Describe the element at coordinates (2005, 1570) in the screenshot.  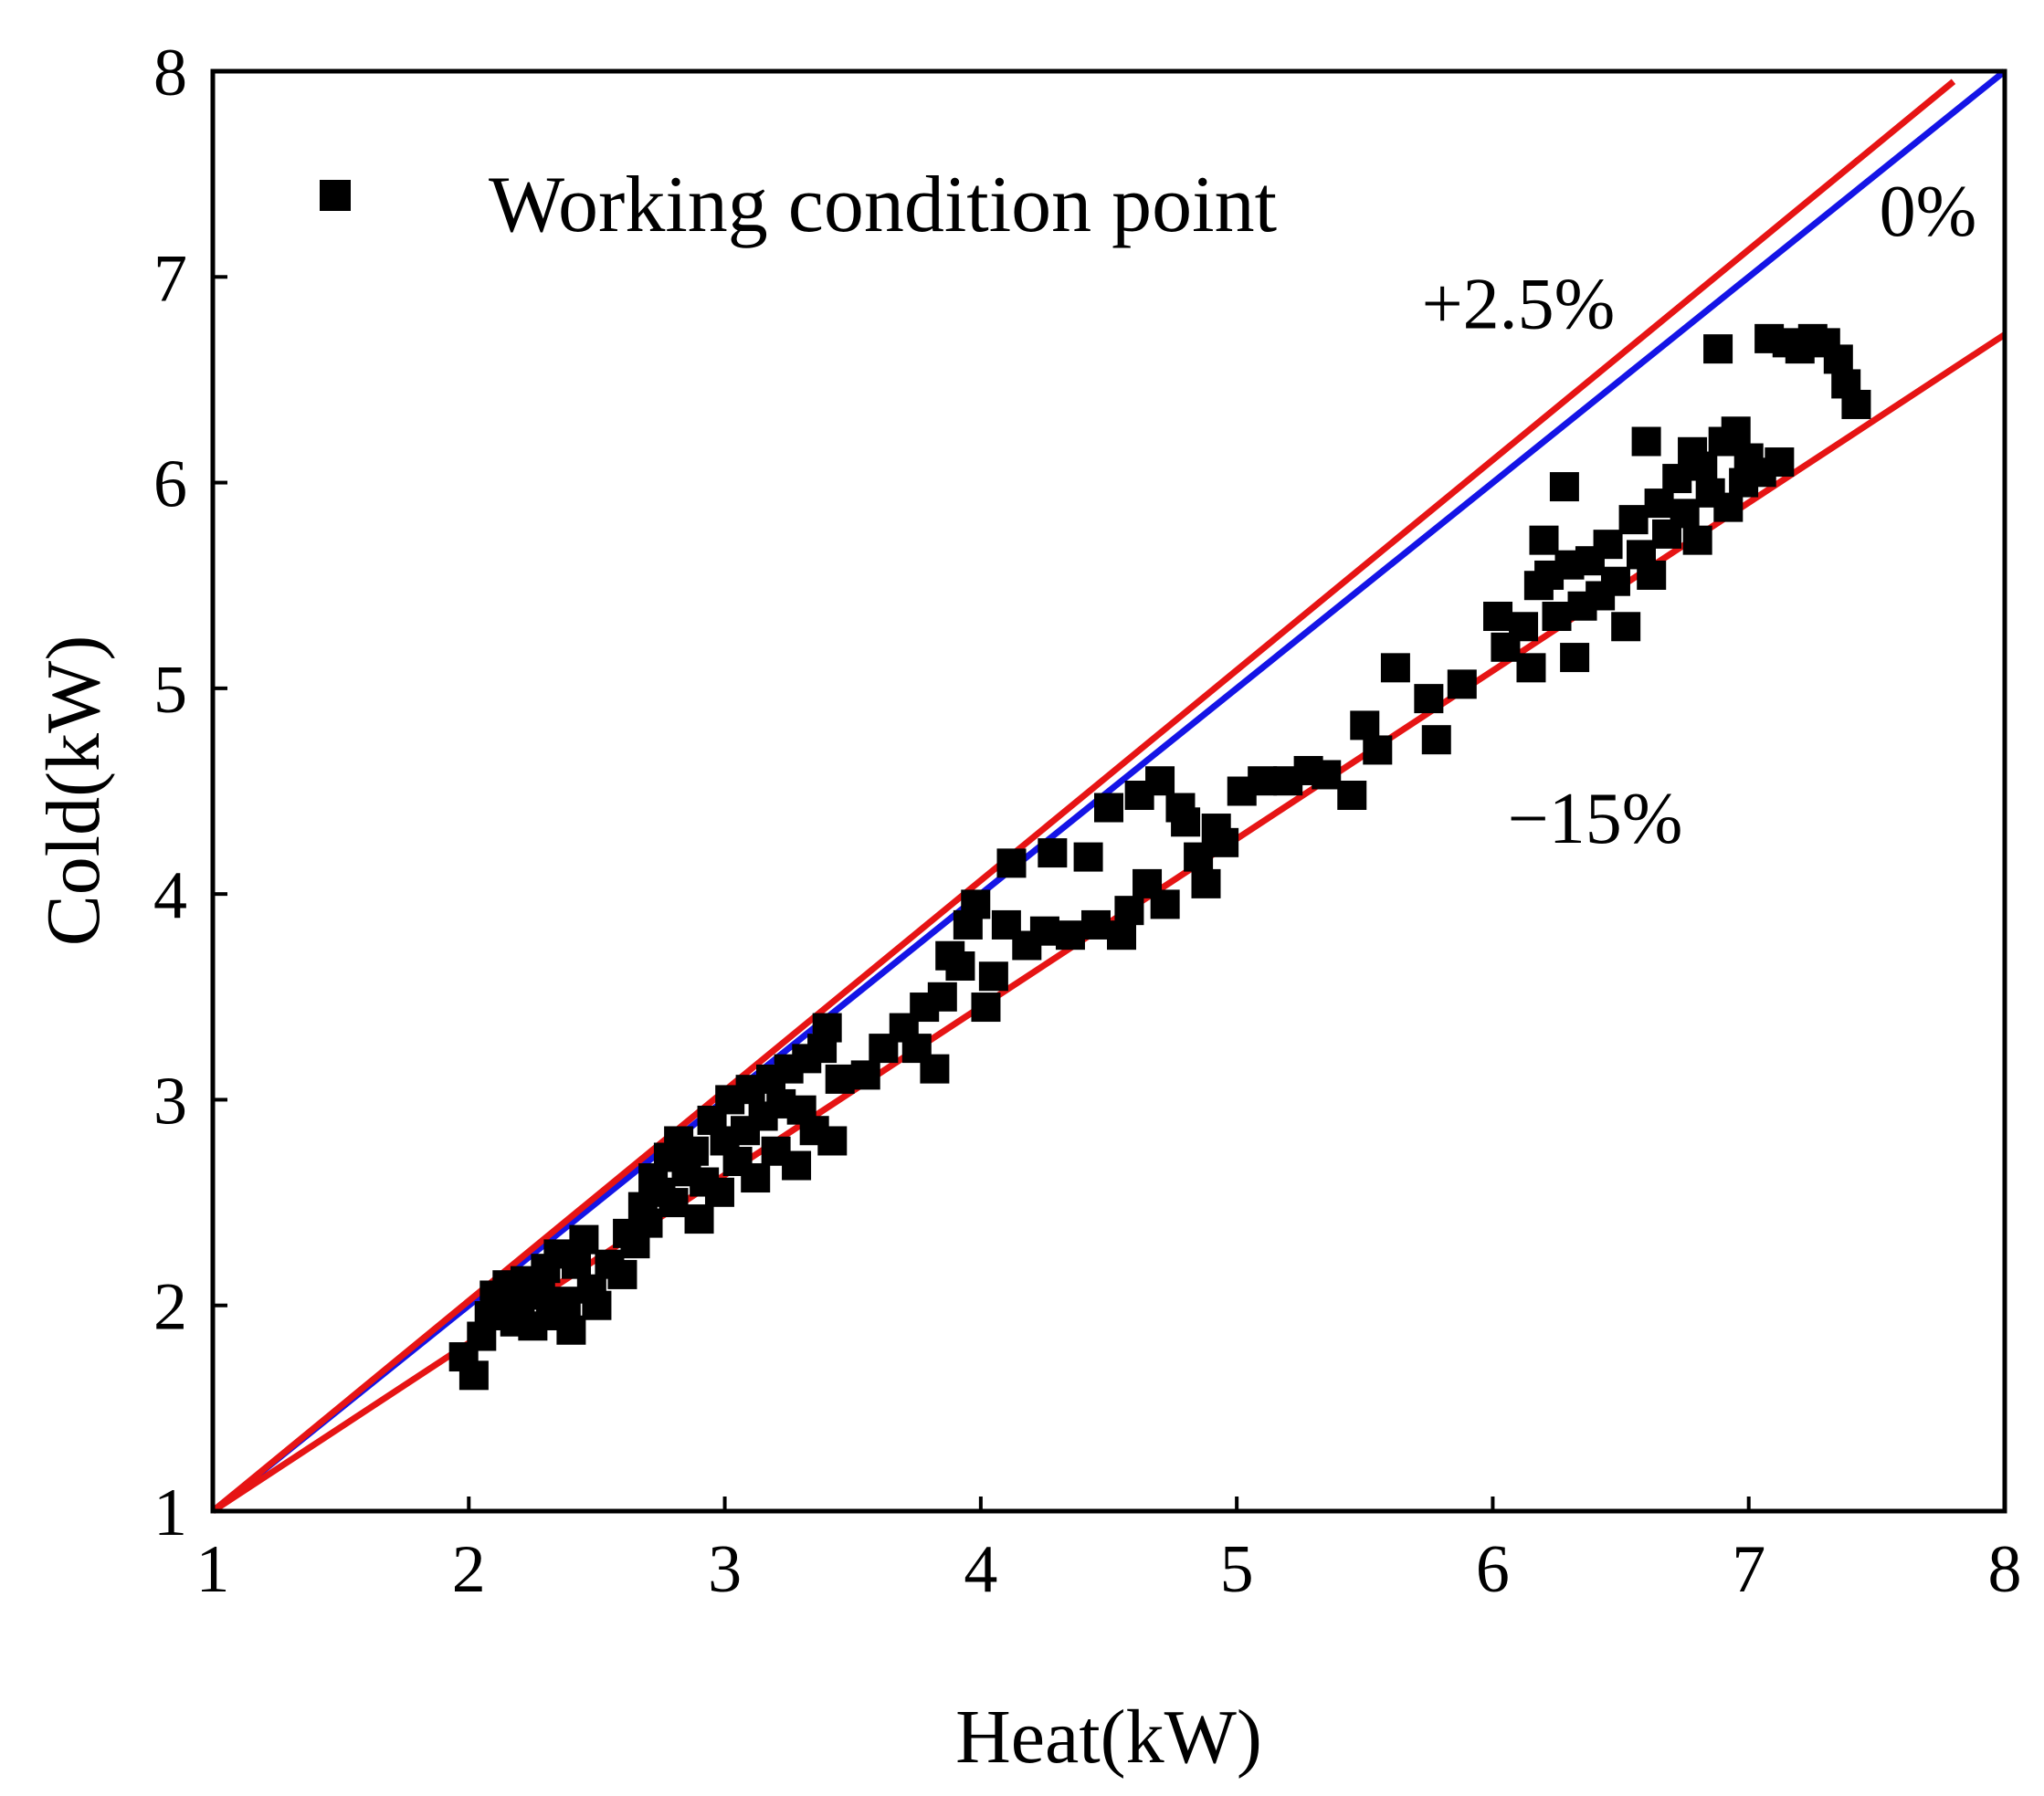
I see `x-tick-label: 8` at that location.